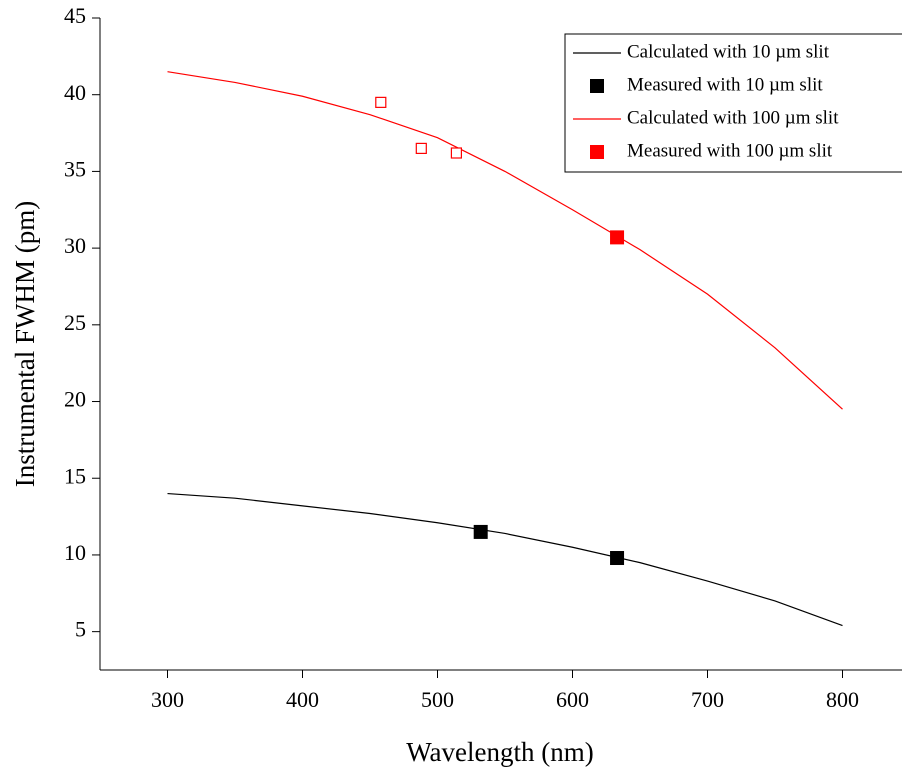 This screenshot has width=902, height=774. What do you see at coordinates (75, 168) in the screenshot?
I see `y-tick-label: 35` at bounding box center [75, 168].